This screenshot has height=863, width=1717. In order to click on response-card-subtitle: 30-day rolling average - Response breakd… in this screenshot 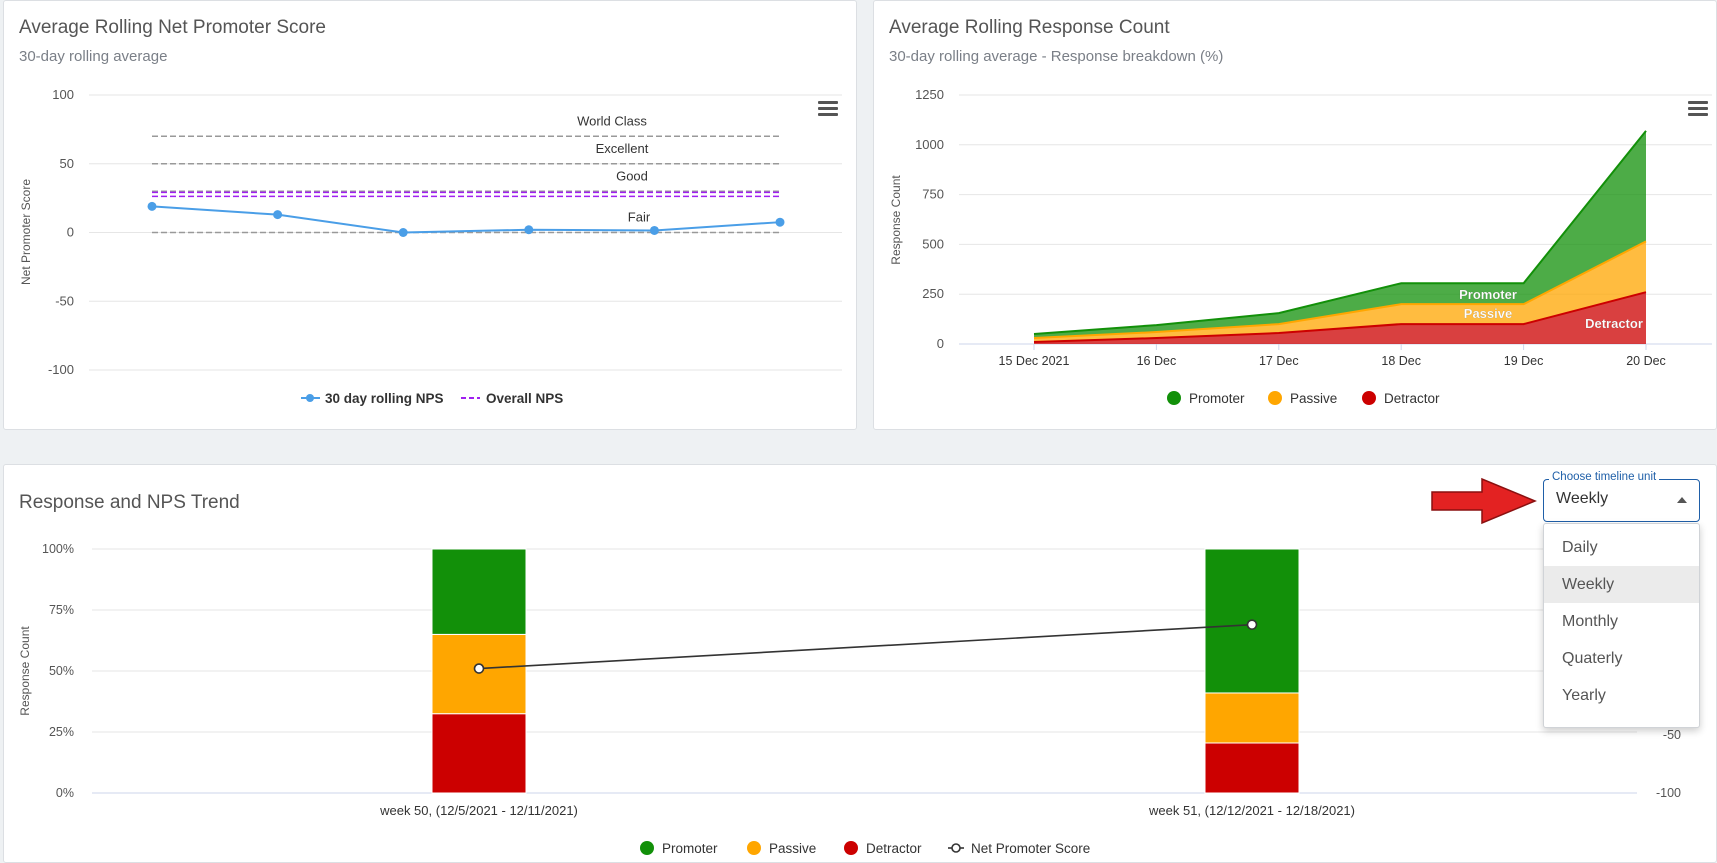, I will do `click(1056, 56)`.